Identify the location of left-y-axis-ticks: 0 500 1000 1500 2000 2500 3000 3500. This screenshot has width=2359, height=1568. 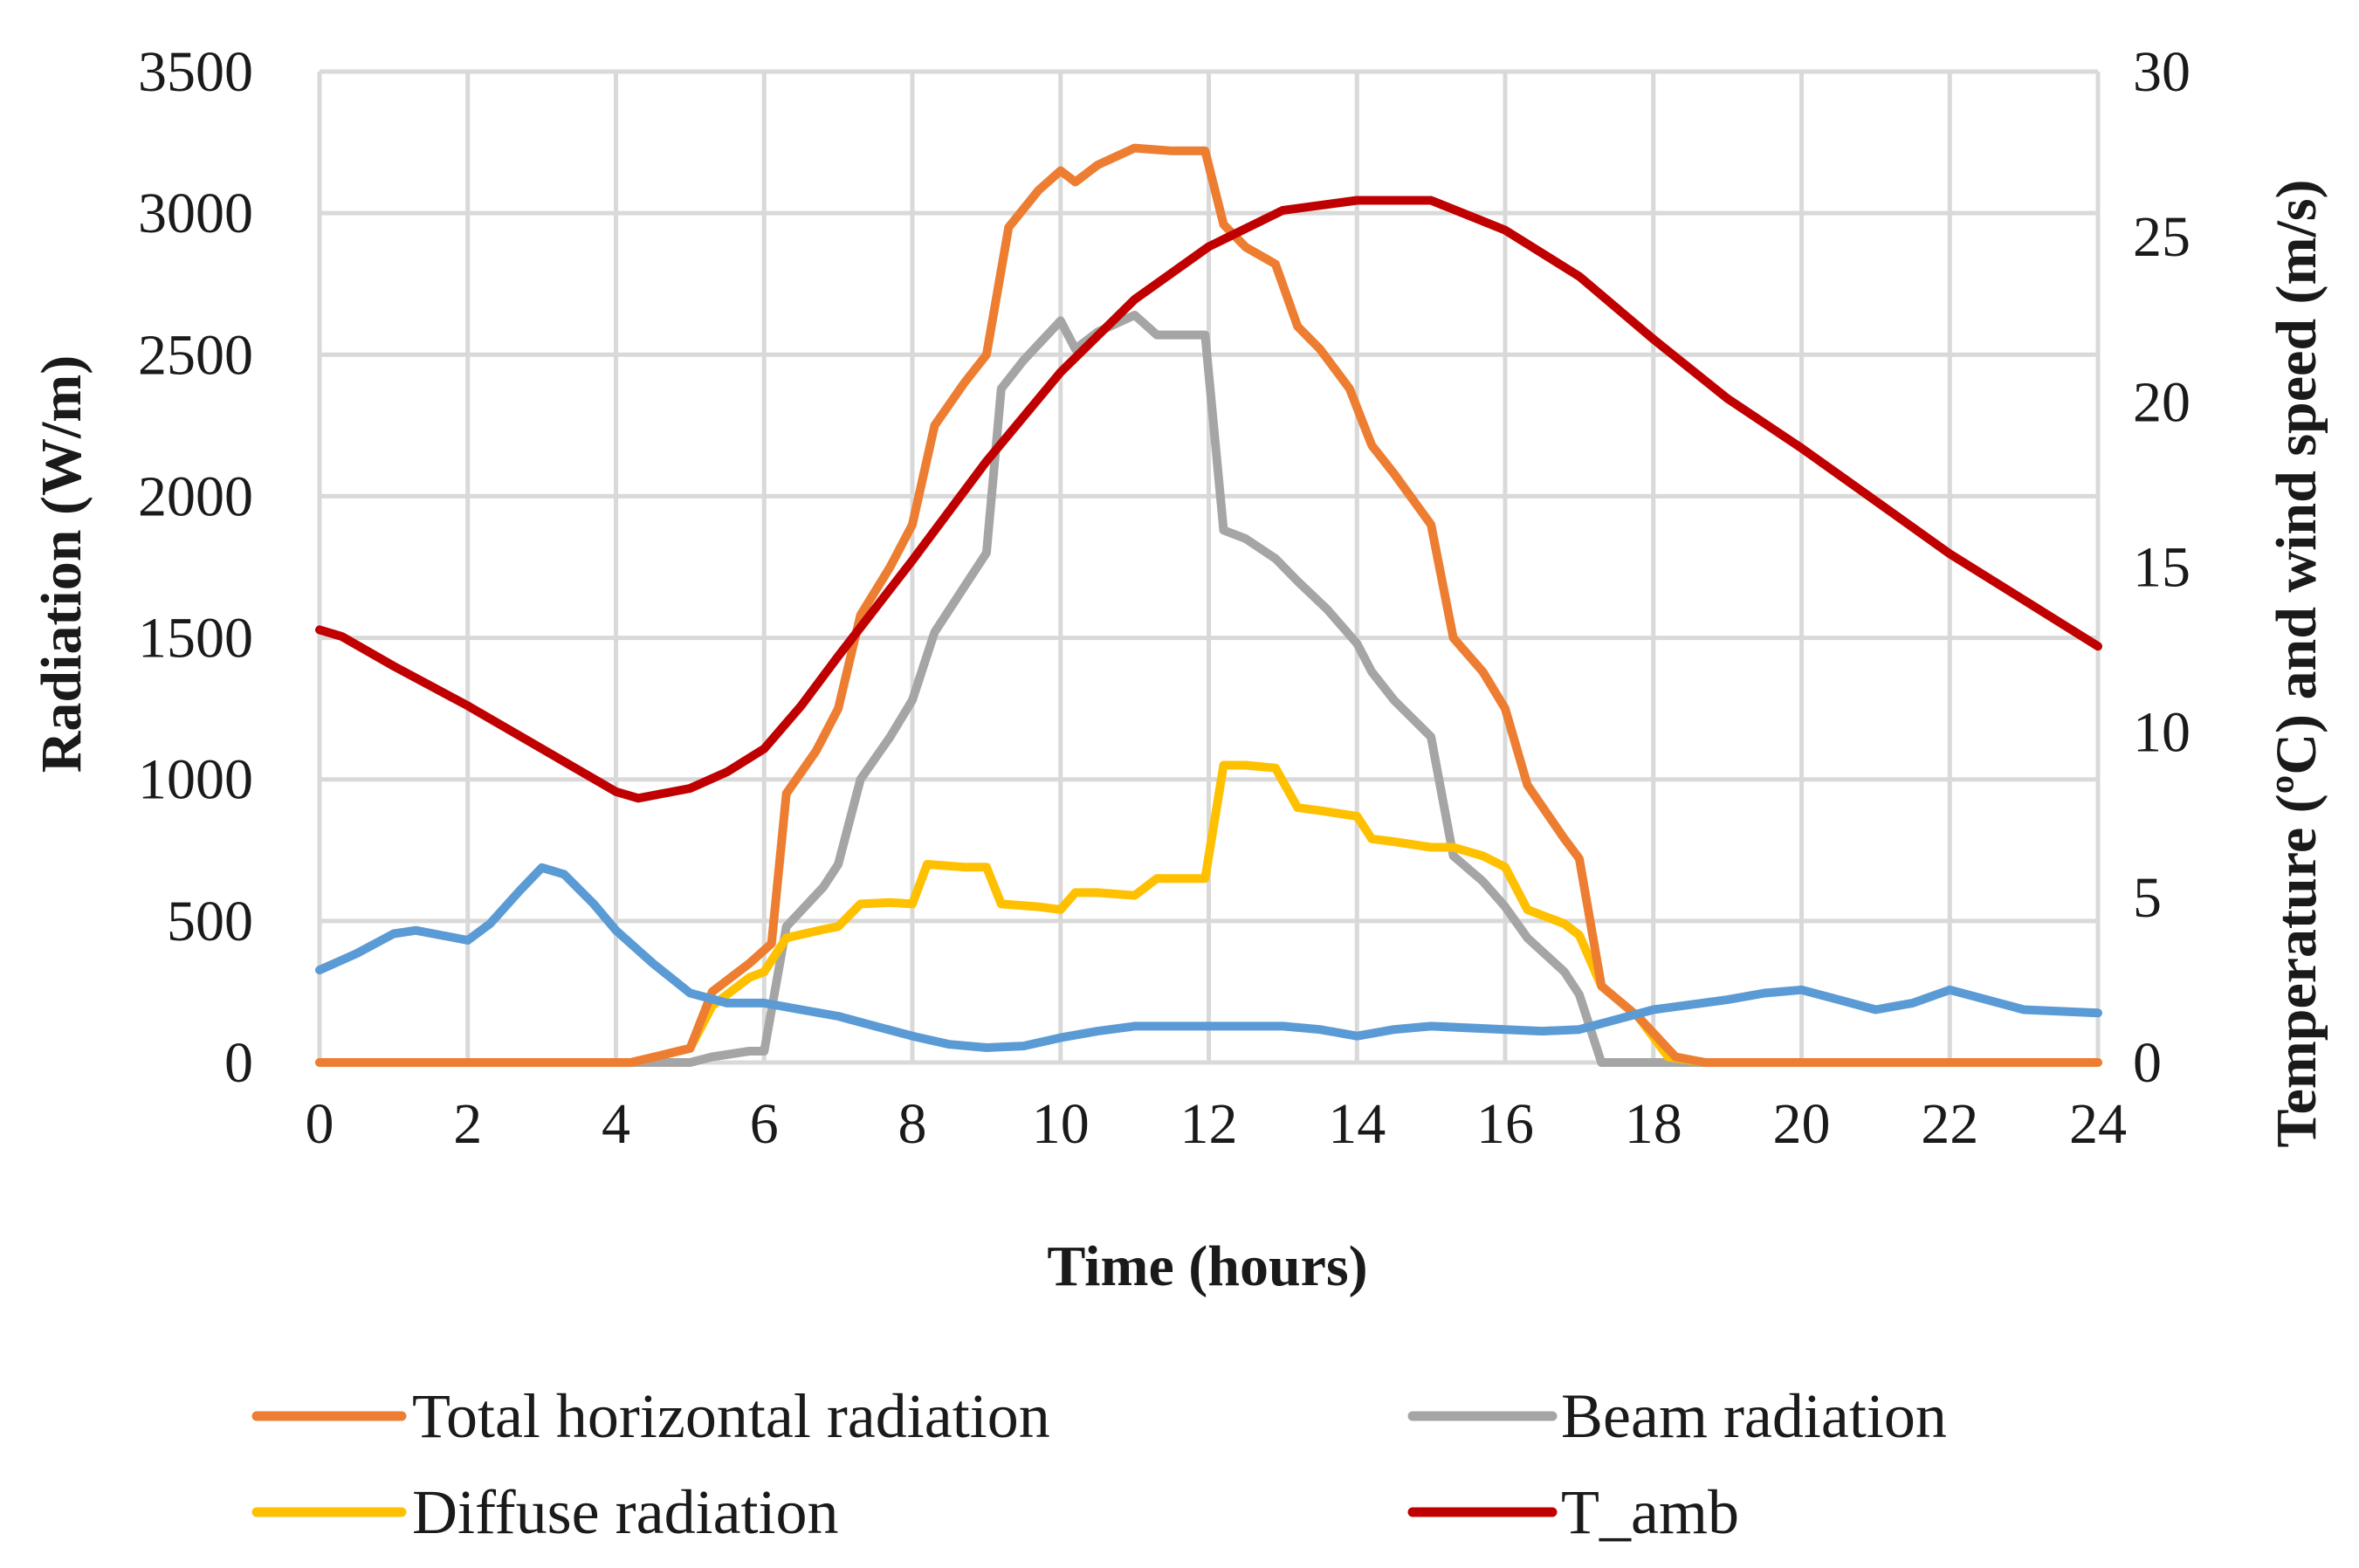
(195, 567).